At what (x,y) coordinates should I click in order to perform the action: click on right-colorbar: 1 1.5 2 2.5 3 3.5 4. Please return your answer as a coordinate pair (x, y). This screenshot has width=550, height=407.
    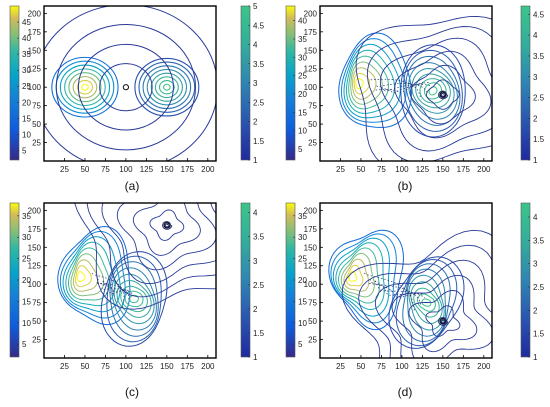
    Looking at the image, I should click on (252, 282).